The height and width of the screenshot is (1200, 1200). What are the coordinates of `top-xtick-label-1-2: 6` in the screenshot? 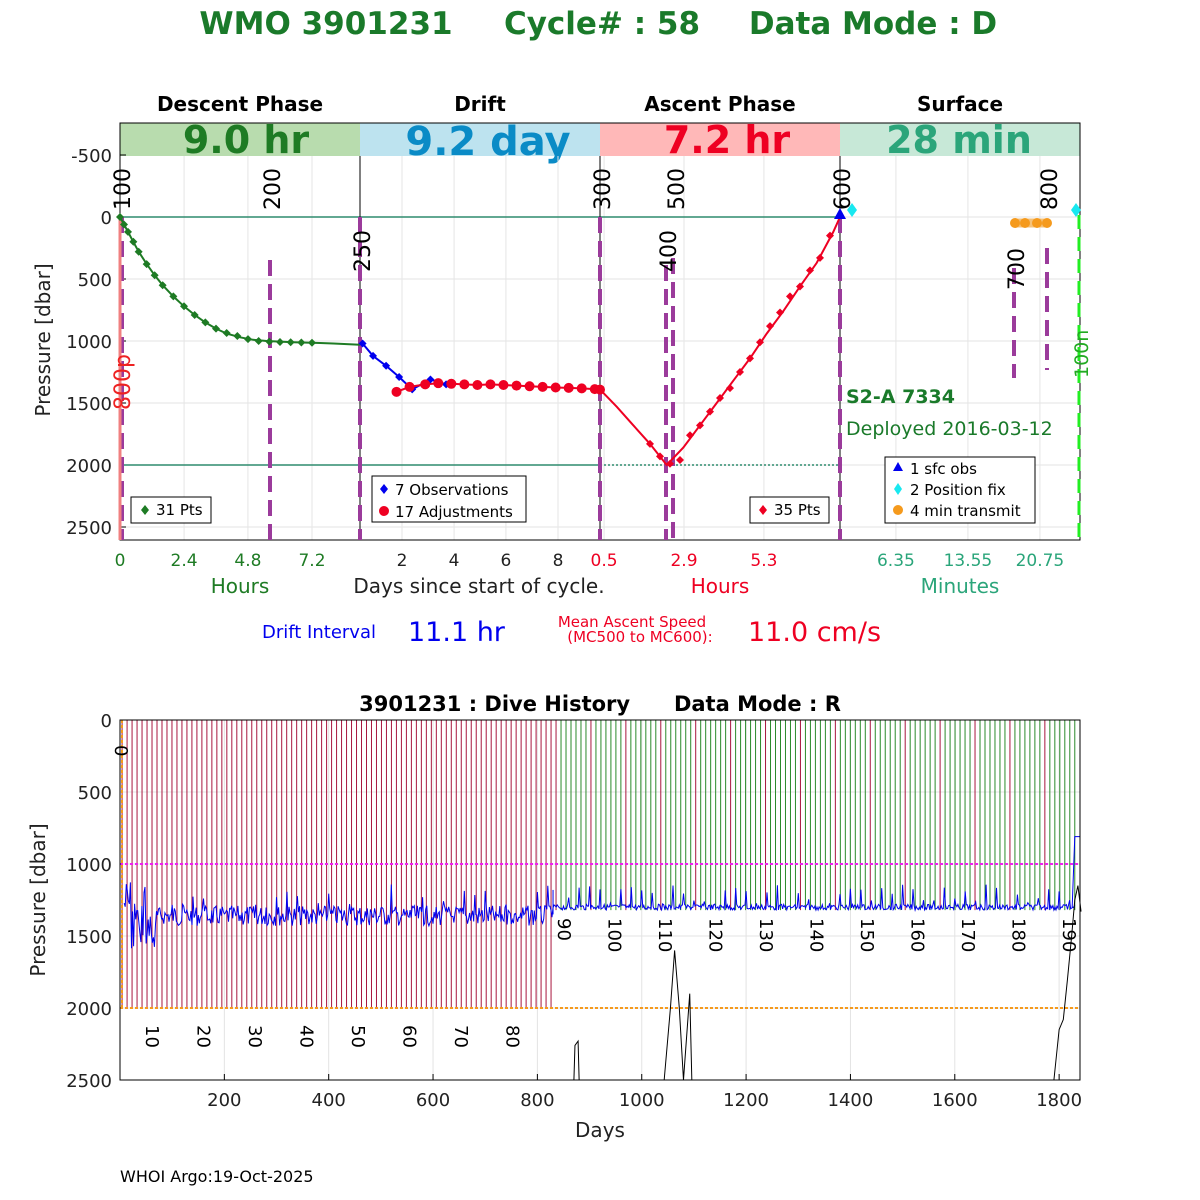 It's located at (506, 561).